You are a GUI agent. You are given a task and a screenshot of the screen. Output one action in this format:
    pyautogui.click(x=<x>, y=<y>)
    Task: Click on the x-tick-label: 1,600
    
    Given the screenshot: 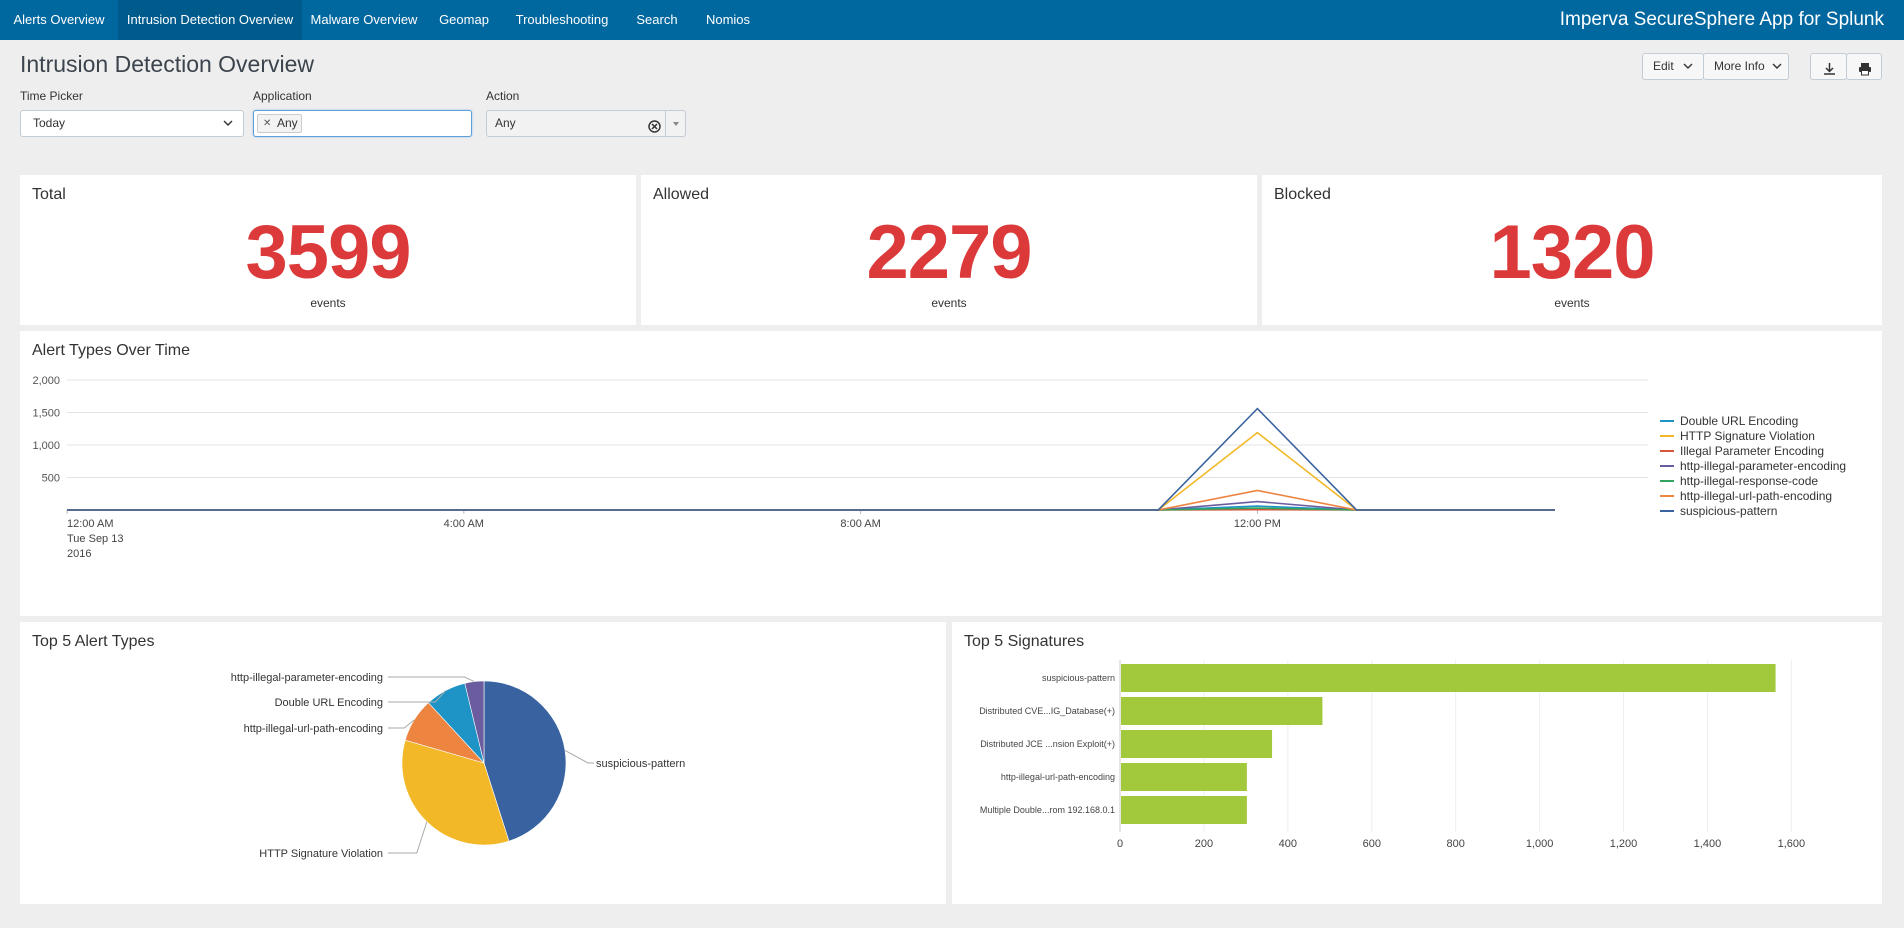 What is the action you would take?
    pyautogui.click(x=1792, y=844)
    